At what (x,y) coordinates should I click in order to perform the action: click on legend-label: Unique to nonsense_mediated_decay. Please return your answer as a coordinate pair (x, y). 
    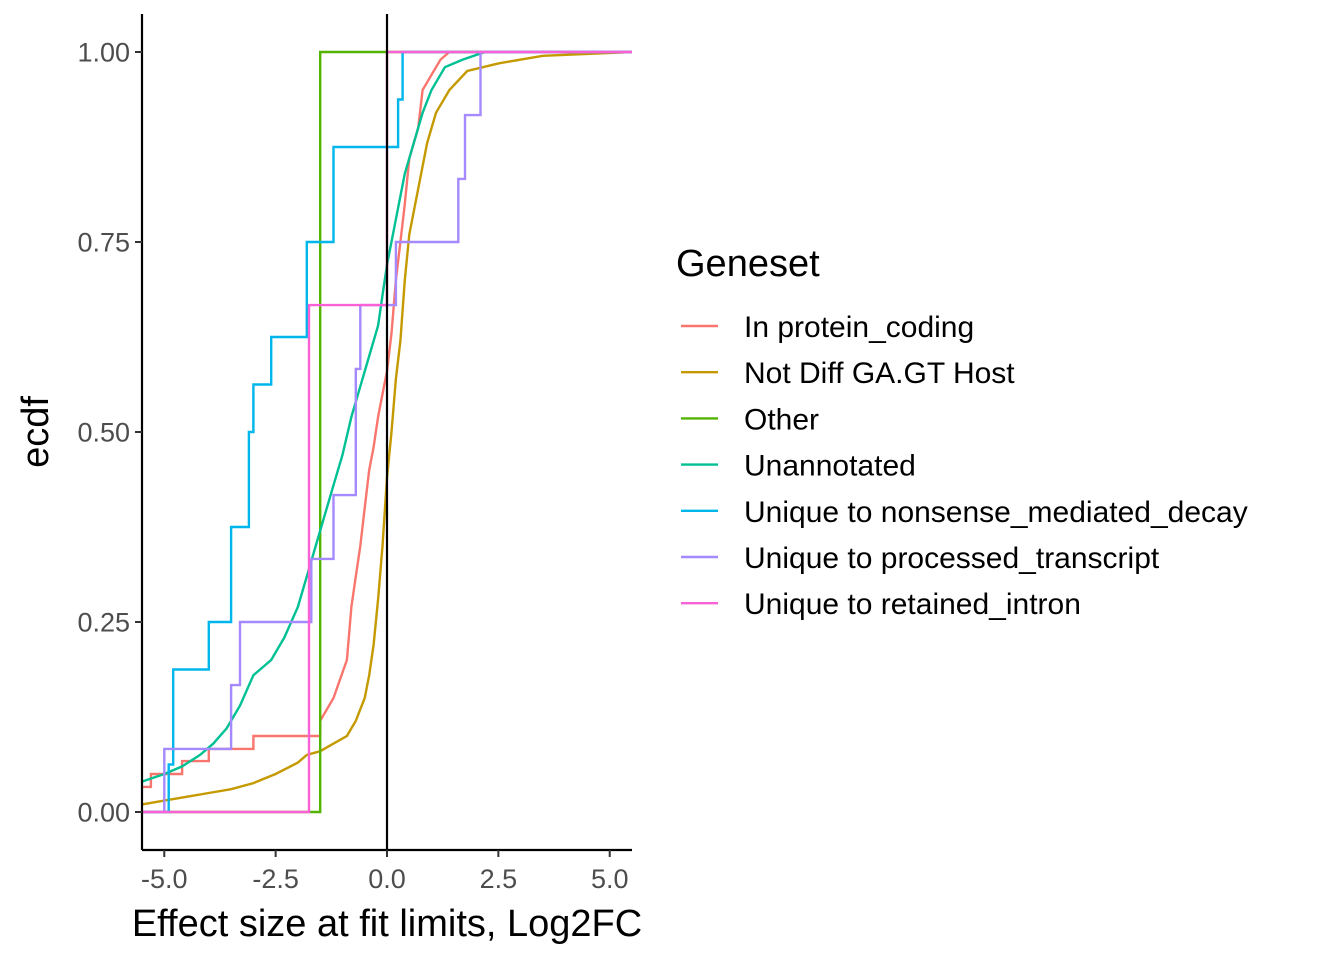
    Looking at the image, I should click on (996, 512).